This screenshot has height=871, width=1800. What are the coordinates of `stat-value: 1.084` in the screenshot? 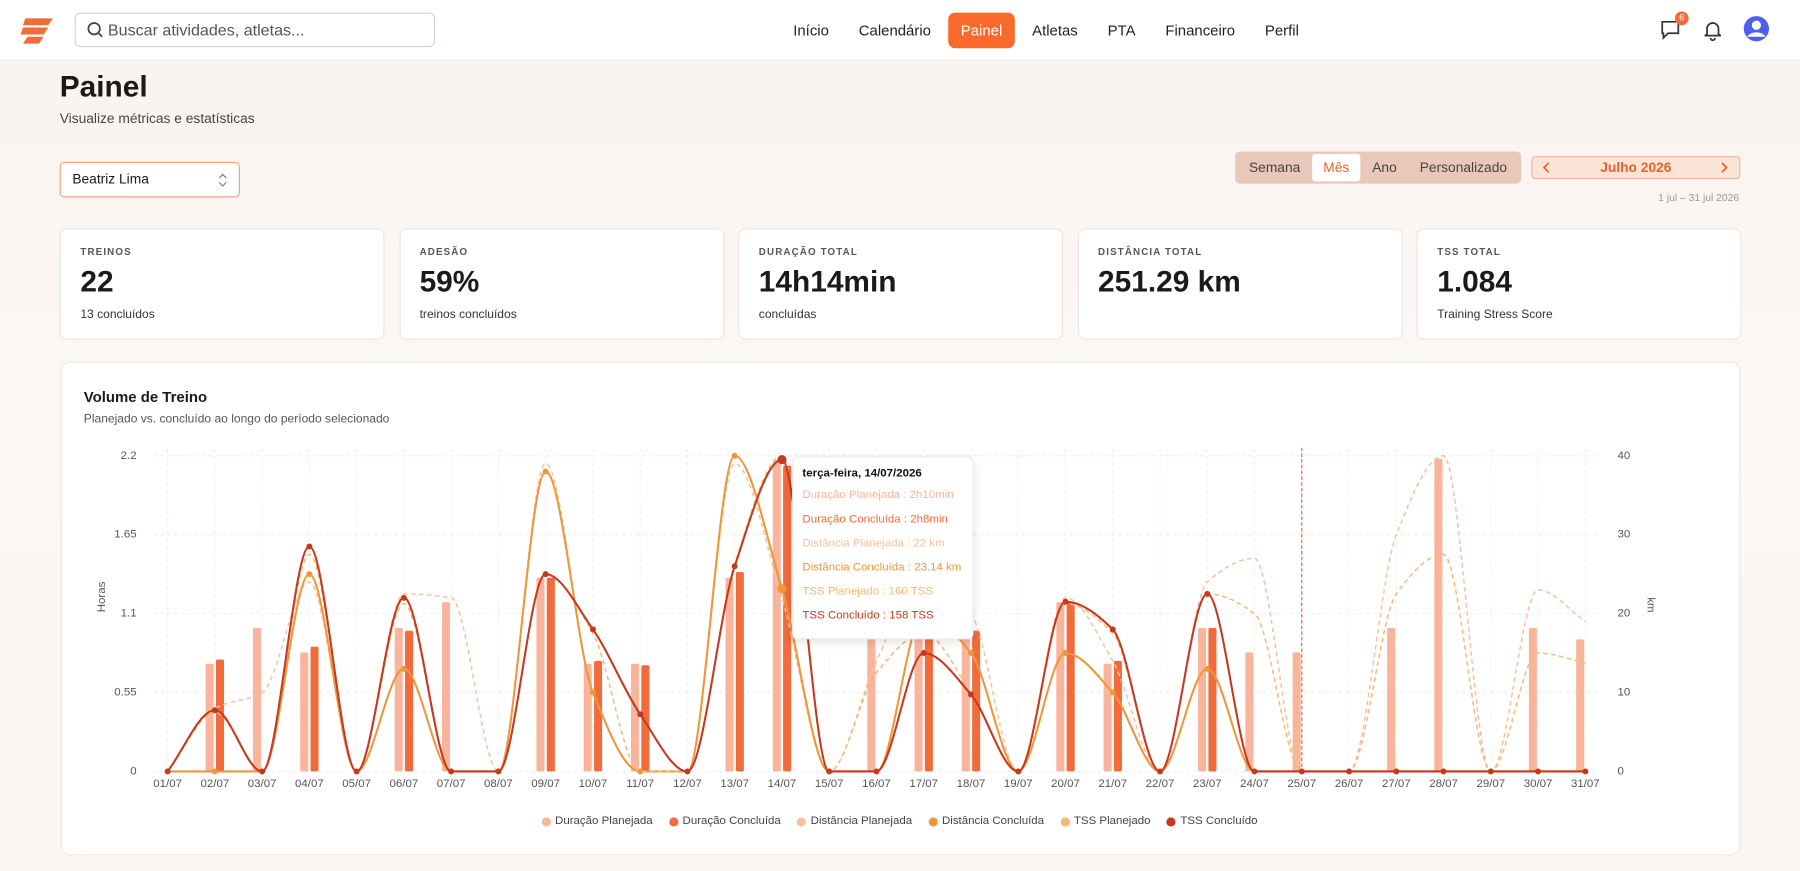 It's located at (1474, 281).